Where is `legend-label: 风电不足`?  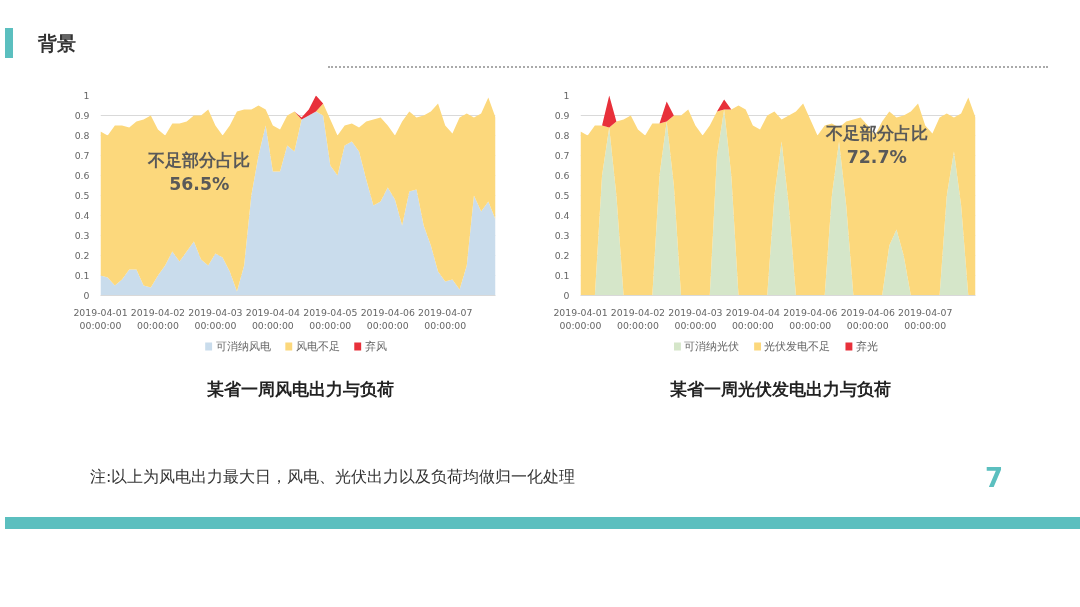 legend-label: 风电不足 is located at coordinates (317, 346).